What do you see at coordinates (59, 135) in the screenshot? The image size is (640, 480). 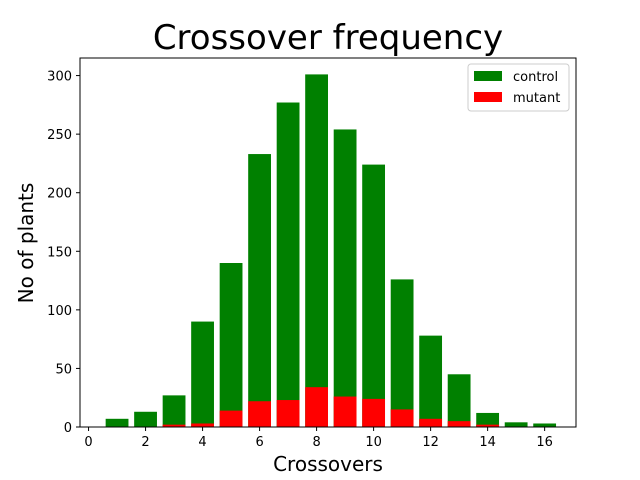 I see `y-tick-label: 250` at bounding box center [59, 135].